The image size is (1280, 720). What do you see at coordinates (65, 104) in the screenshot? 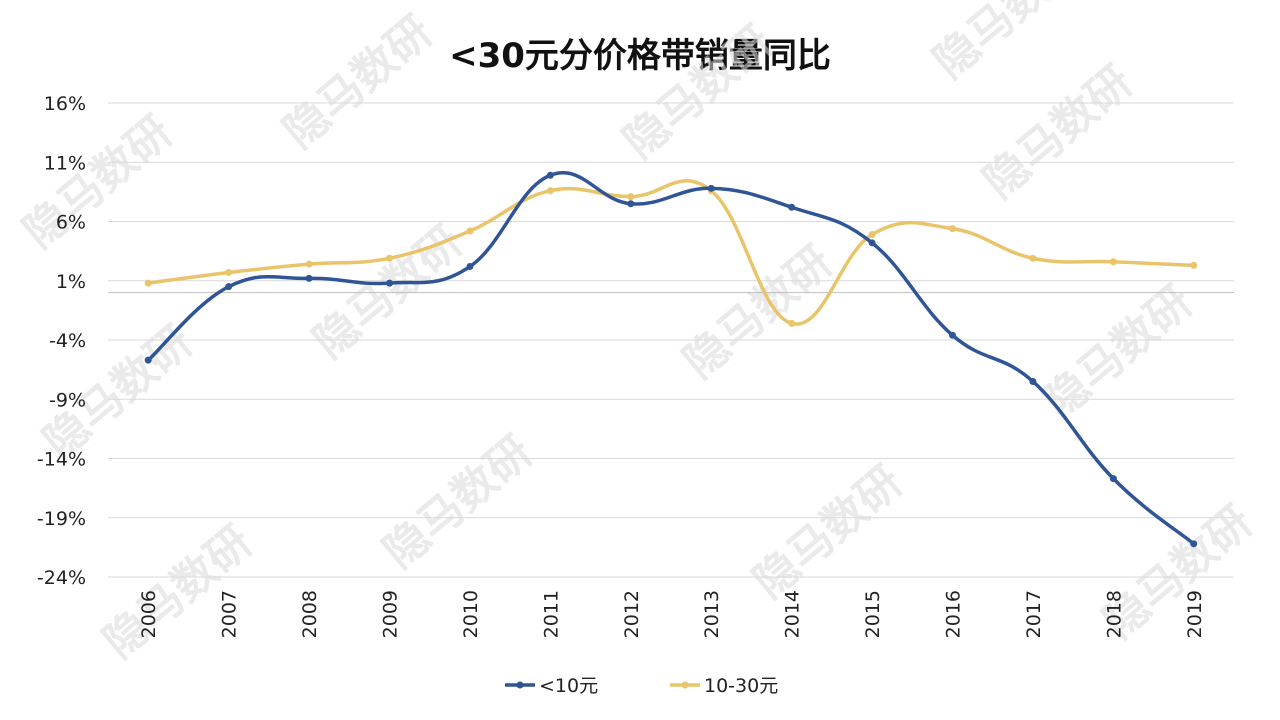
I see `y-tick-label: 16%` at bounding box center [65, 104].